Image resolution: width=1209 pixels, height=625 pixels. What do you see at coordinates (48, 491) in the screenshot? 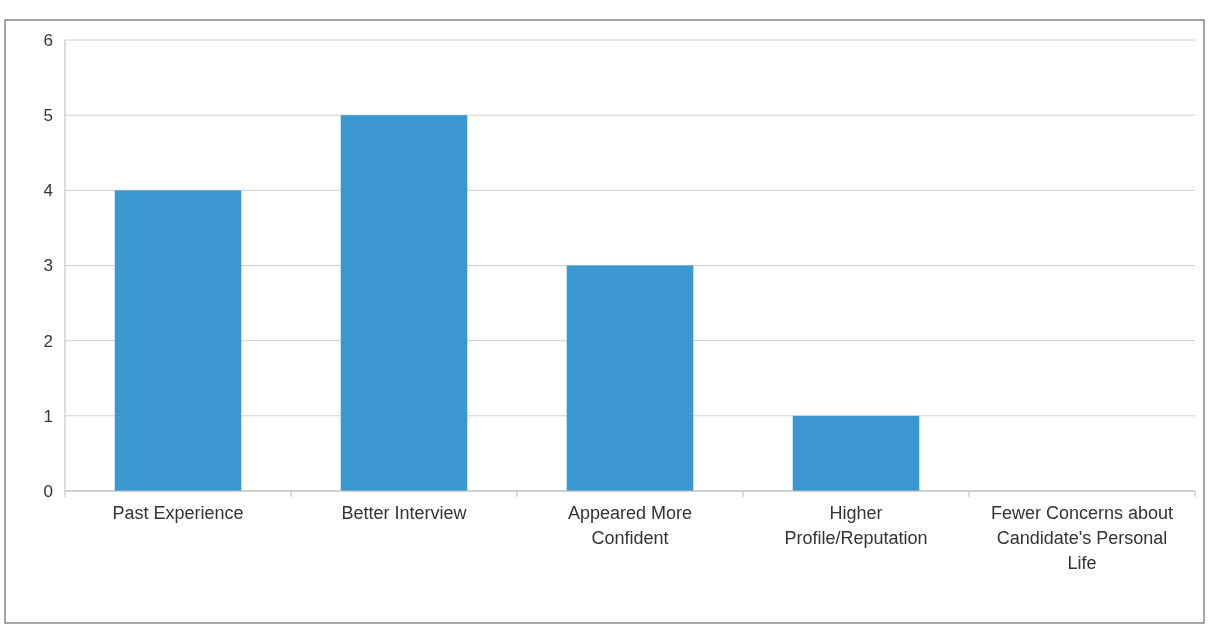
I see `y-tick-label: 0` at bounding box center [48, 491].